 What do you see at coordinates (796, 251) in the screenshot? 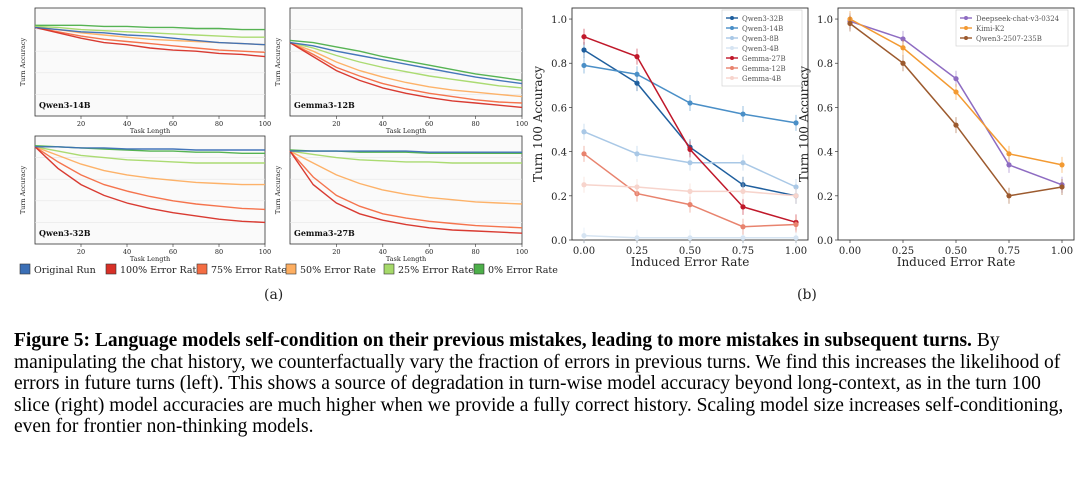
I see `chart-b1-x-tick-label: 1.00` at bounding box center [796, 251].